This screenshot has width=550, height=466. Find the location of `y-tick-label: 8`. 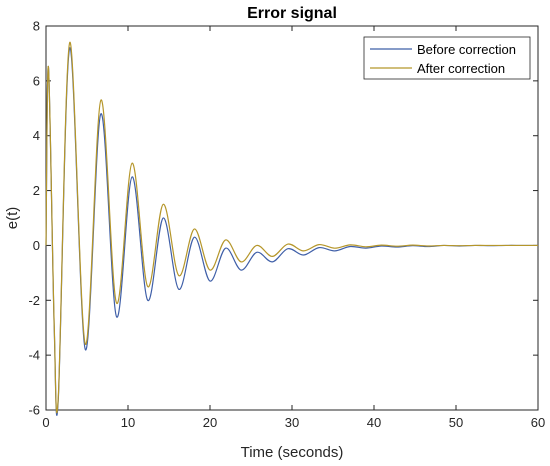

y-tick-label: 8 is located at coordinates (36, 26).